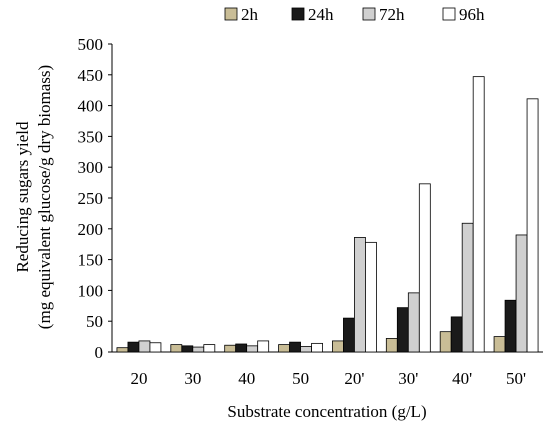 This screenshot has height=423, width=551. What do you see at coordinates (445, 342) in the screenshot?
I see `bar-2h-40'` at bounding box center [445, 342].